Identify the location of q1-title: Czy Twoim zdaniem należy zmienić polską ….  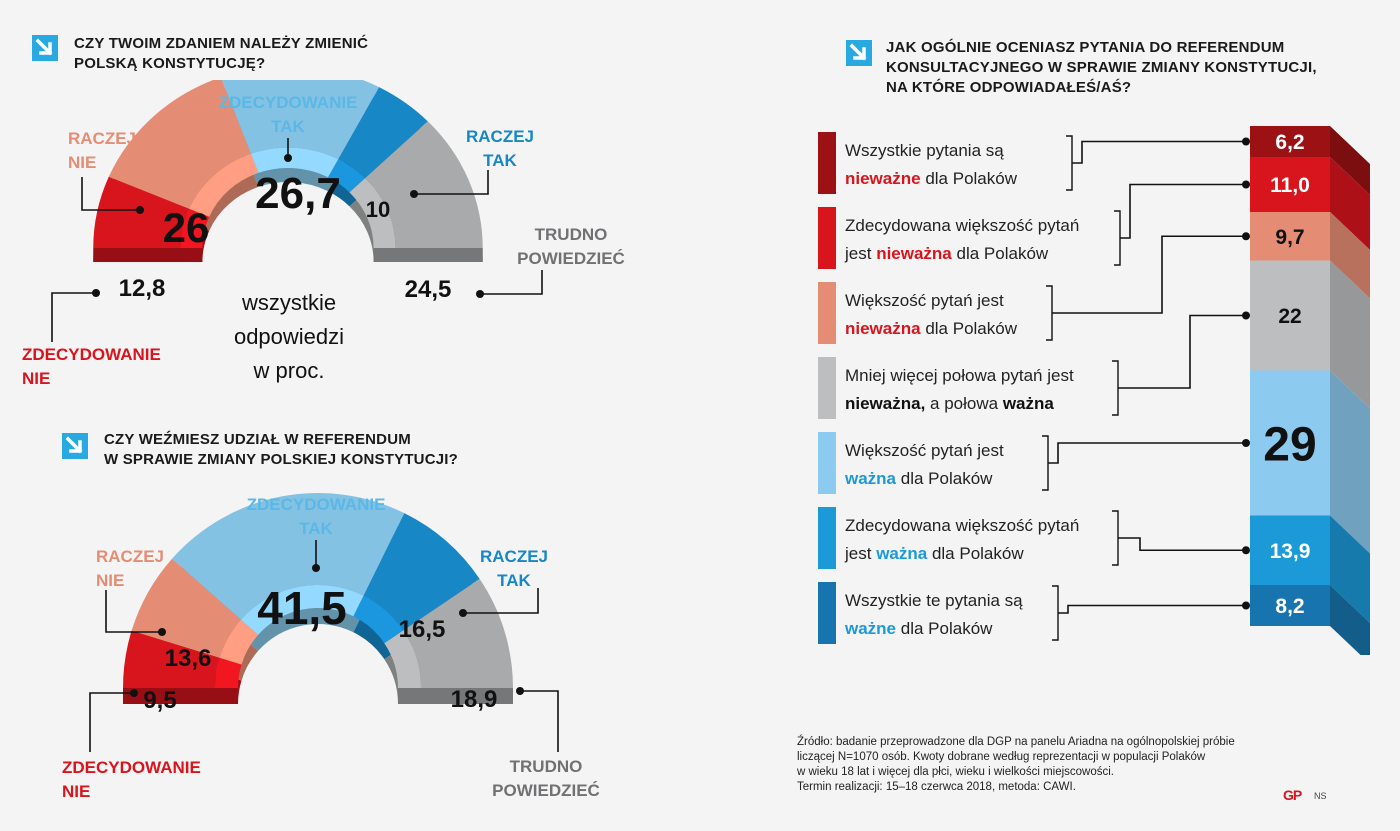
(221, 54).